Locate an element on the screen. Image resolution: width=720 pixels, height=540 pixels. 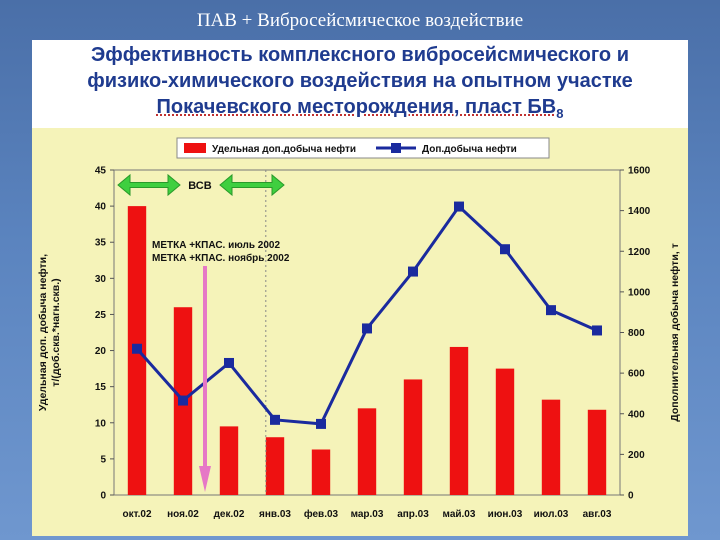
legend-line-label: Доп.добыча нефти is located at coordinates (469, 149).